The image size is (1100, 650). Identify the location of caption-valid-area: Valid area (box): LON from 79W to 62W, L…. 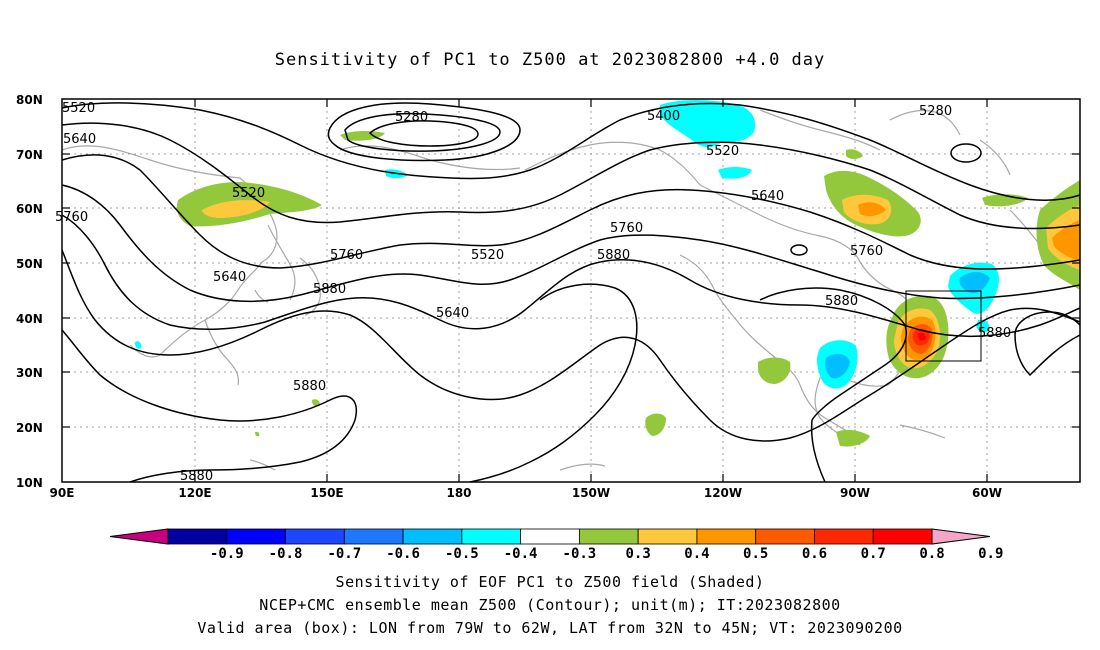
(550, 628).